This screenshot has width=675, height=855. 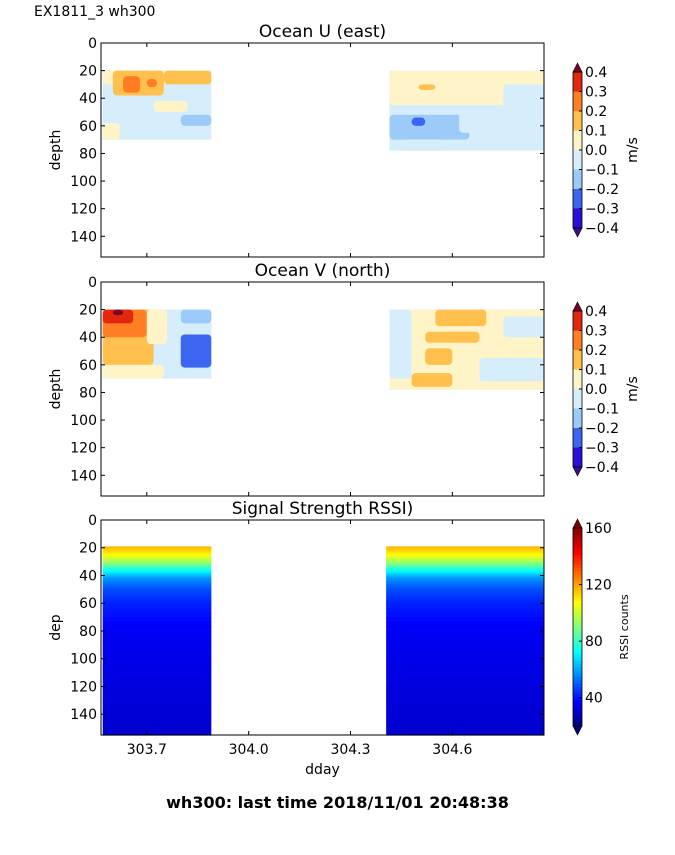 I want to click on colorbar-tick-label-ocean-v: −0.2, so click(x=602, y=429).